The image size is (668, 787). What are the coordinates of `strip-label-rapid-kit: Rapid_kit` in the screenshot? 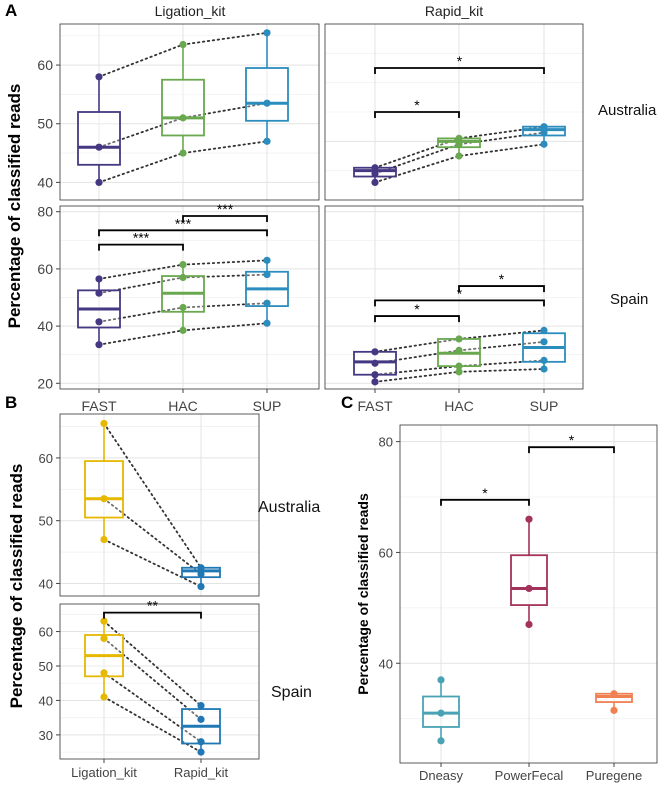 It's located at (454, 11).